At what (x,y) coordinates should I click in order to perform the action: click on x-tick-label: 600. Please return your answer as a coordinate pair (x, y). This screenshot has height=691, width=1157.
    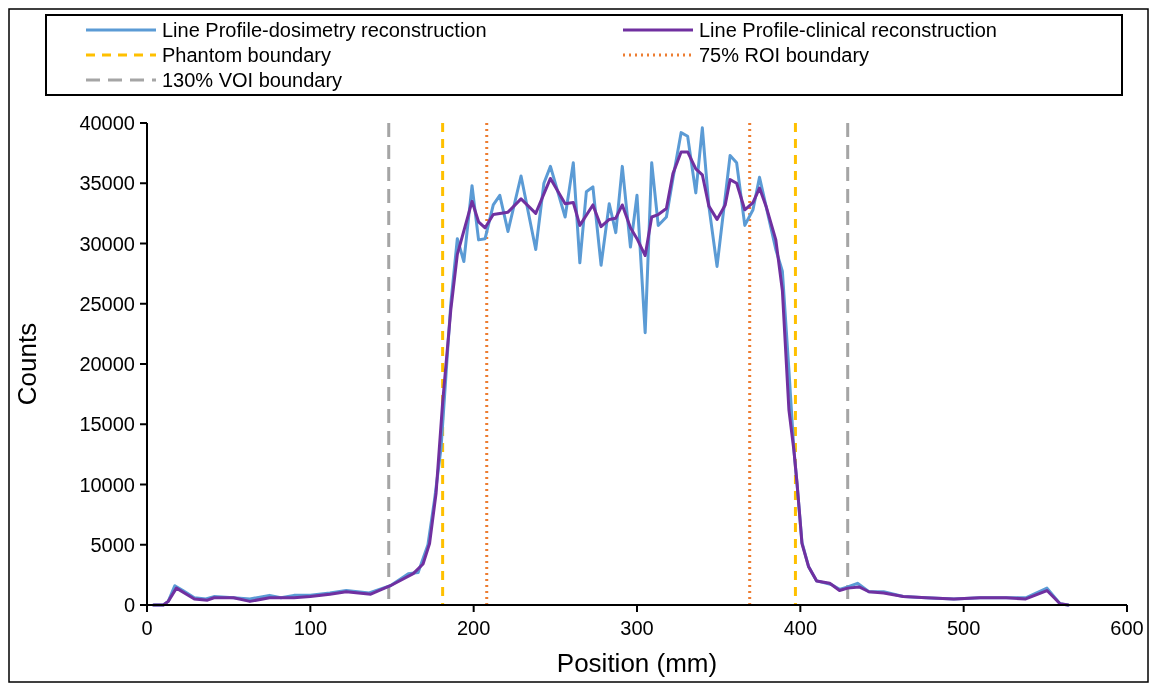
    Looking at the image, I should click on (1127, 628).